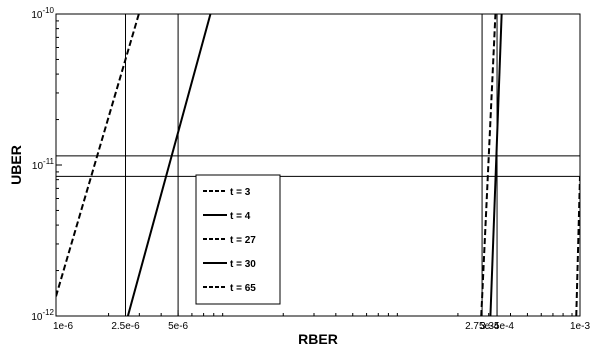 Image resolution: width=595 pixels, height=354 pixels. I want to click on y-axis-label: UBER, so click(16, 165).